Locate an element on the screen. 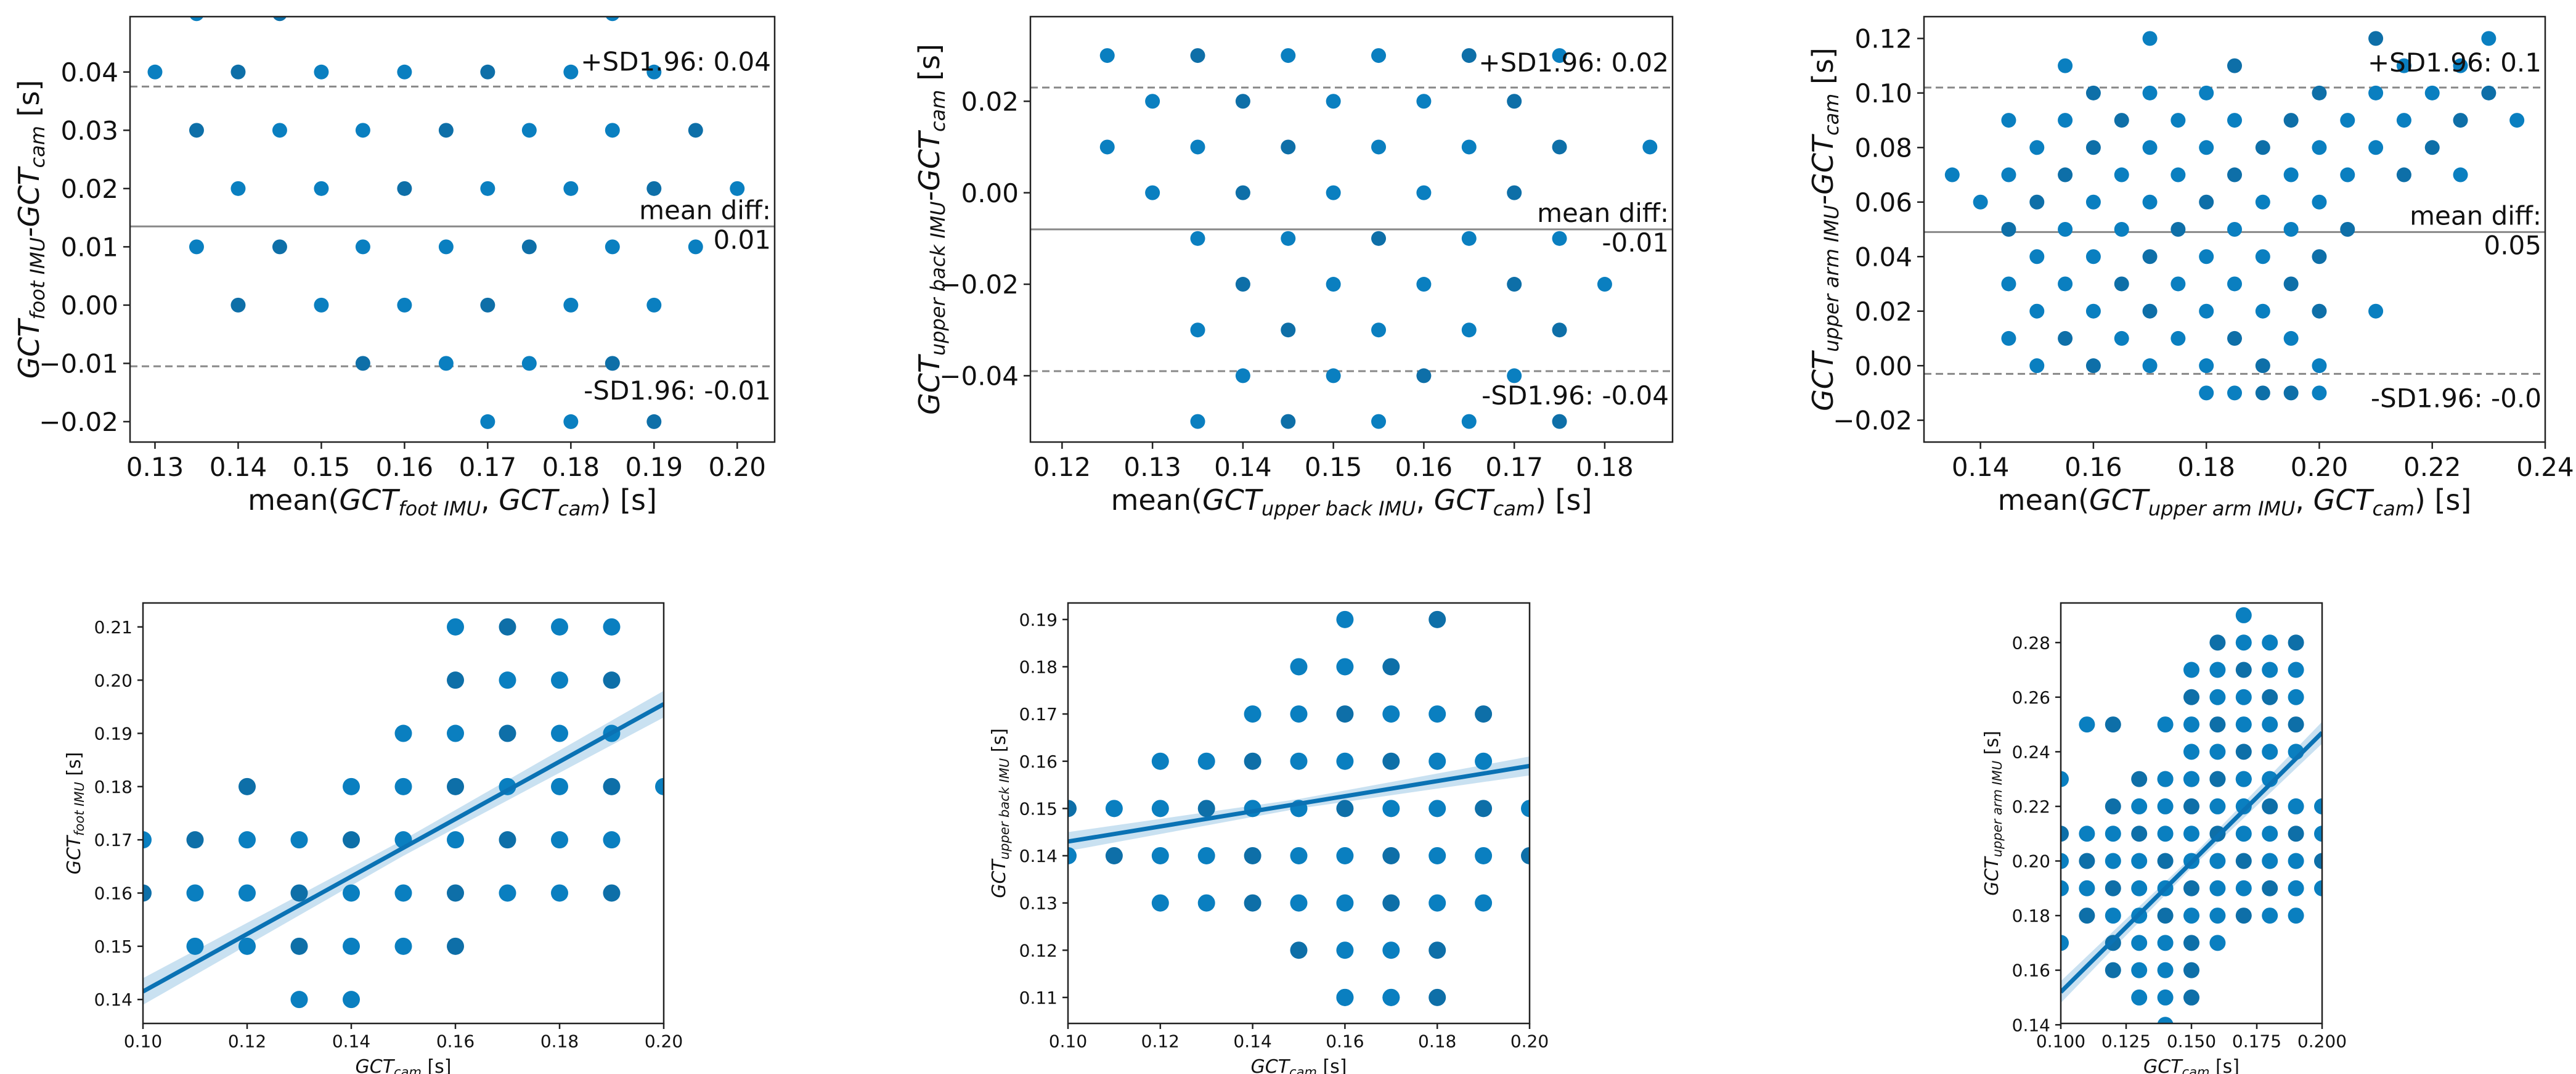 The width and height of the screenshot is (2576, 1074). label-part: foot IMU is located at coordinates (440, 508).